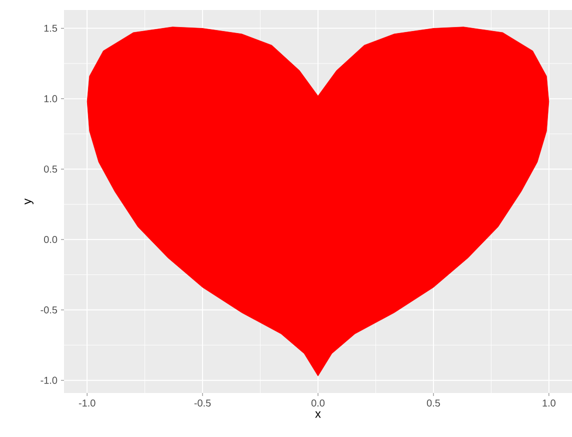  What do you see at coordinates (49, 310) in the screenshot?
I see `y-tick-label: -0.5` at bounding box center [49, 310].